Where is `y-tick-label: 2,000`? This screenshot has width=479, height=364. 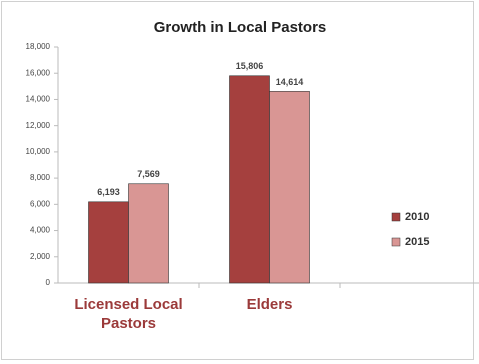
y-tick-label: 2,000 is located at coordinates (40, 256).